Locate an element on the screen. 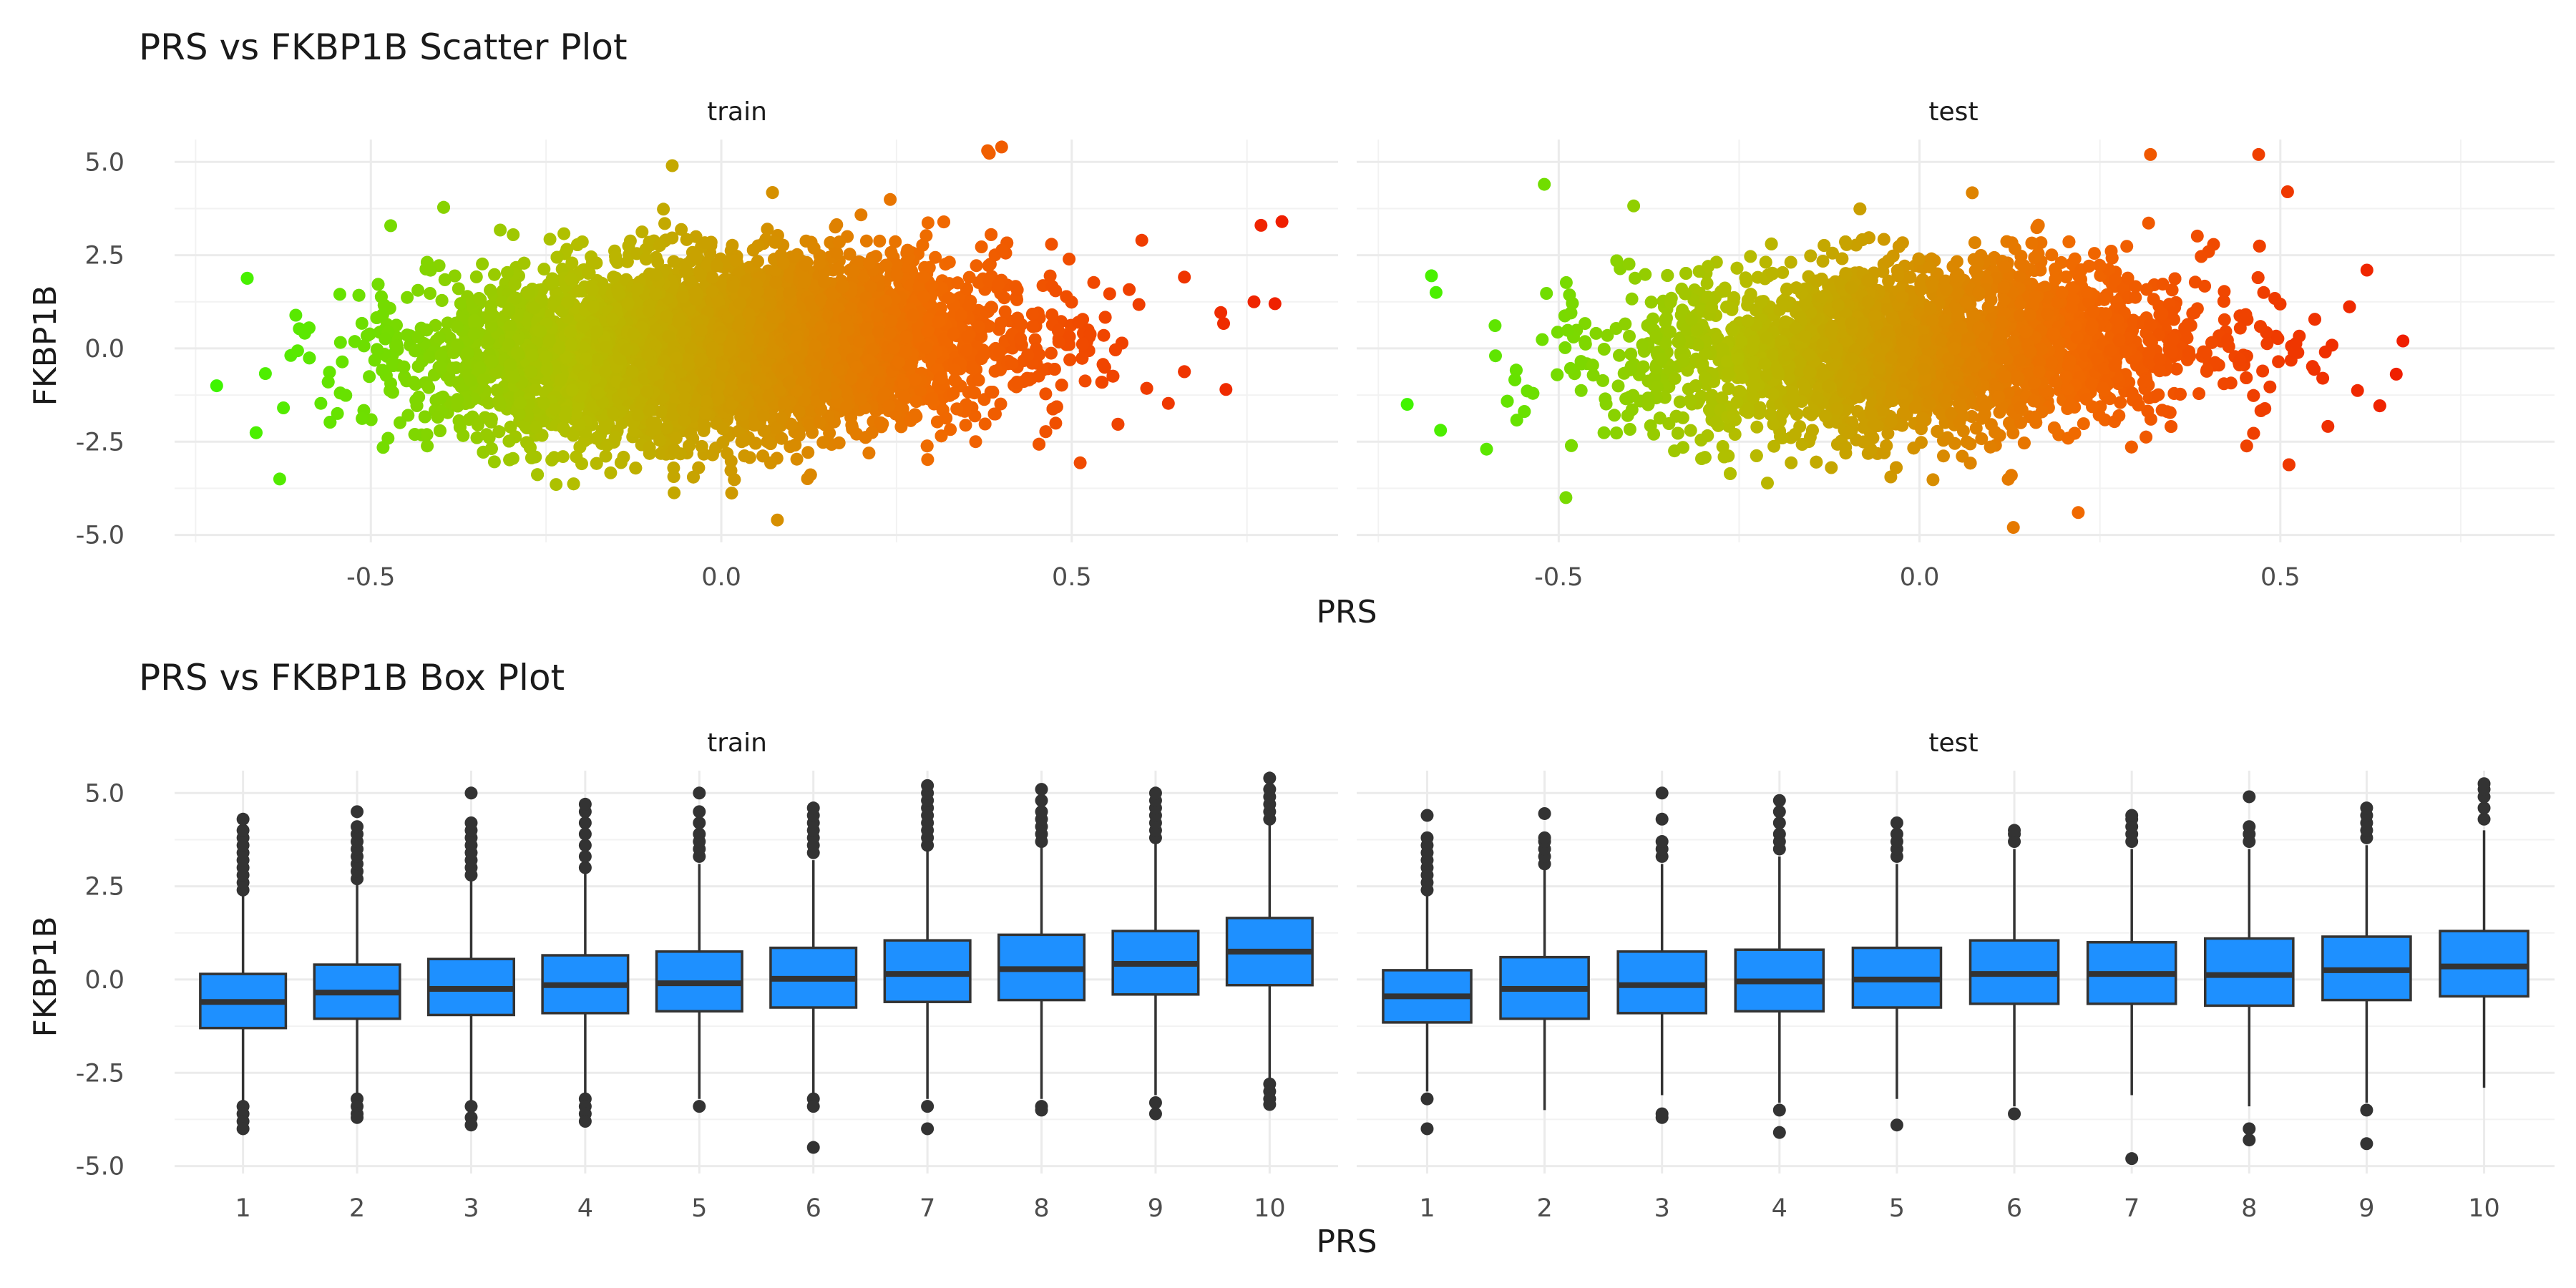  scatter-panel-train is located at coordinates (756, 341).